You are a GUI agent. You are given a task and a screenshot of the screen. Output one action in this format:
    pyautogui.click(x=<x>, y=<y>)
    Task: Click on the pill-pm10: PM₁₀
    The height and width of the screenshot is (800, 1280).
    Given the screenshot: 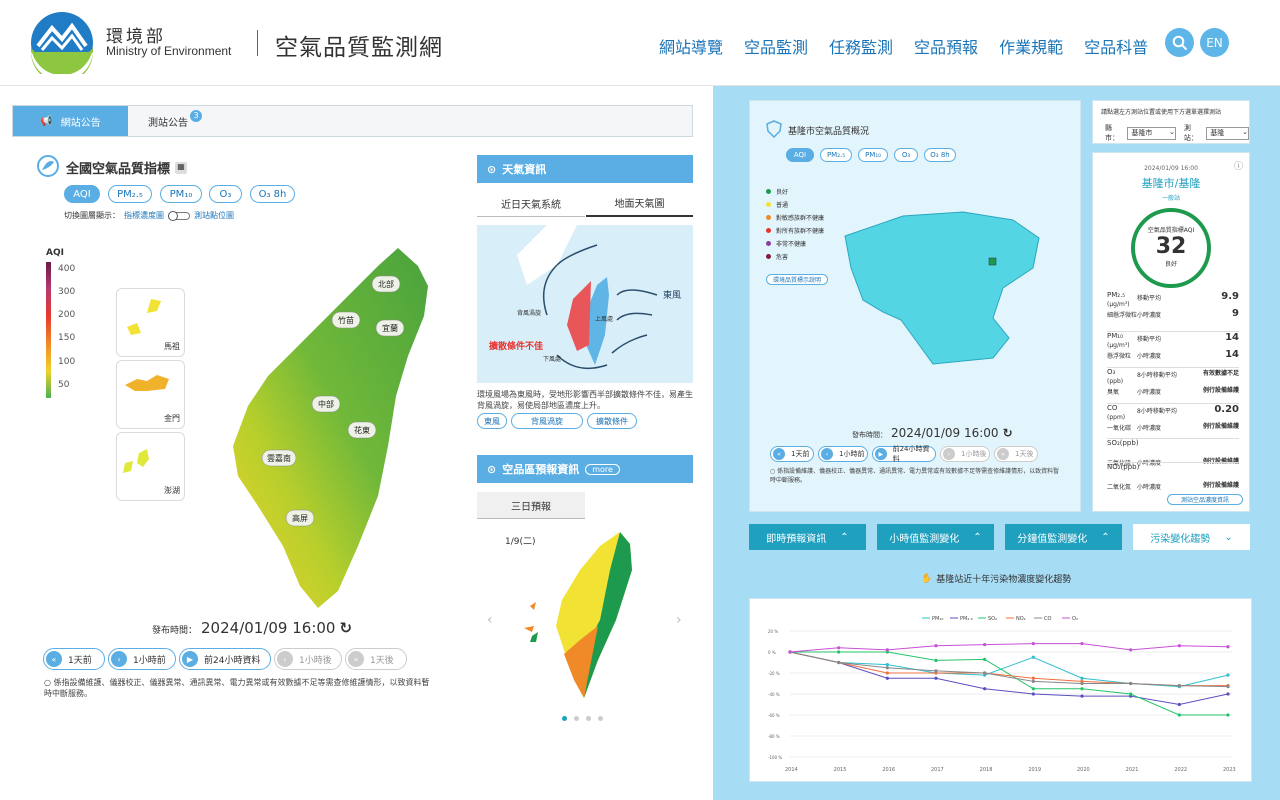 What is the action you would take?
    pyautogui.click(x=181, y=194)
    